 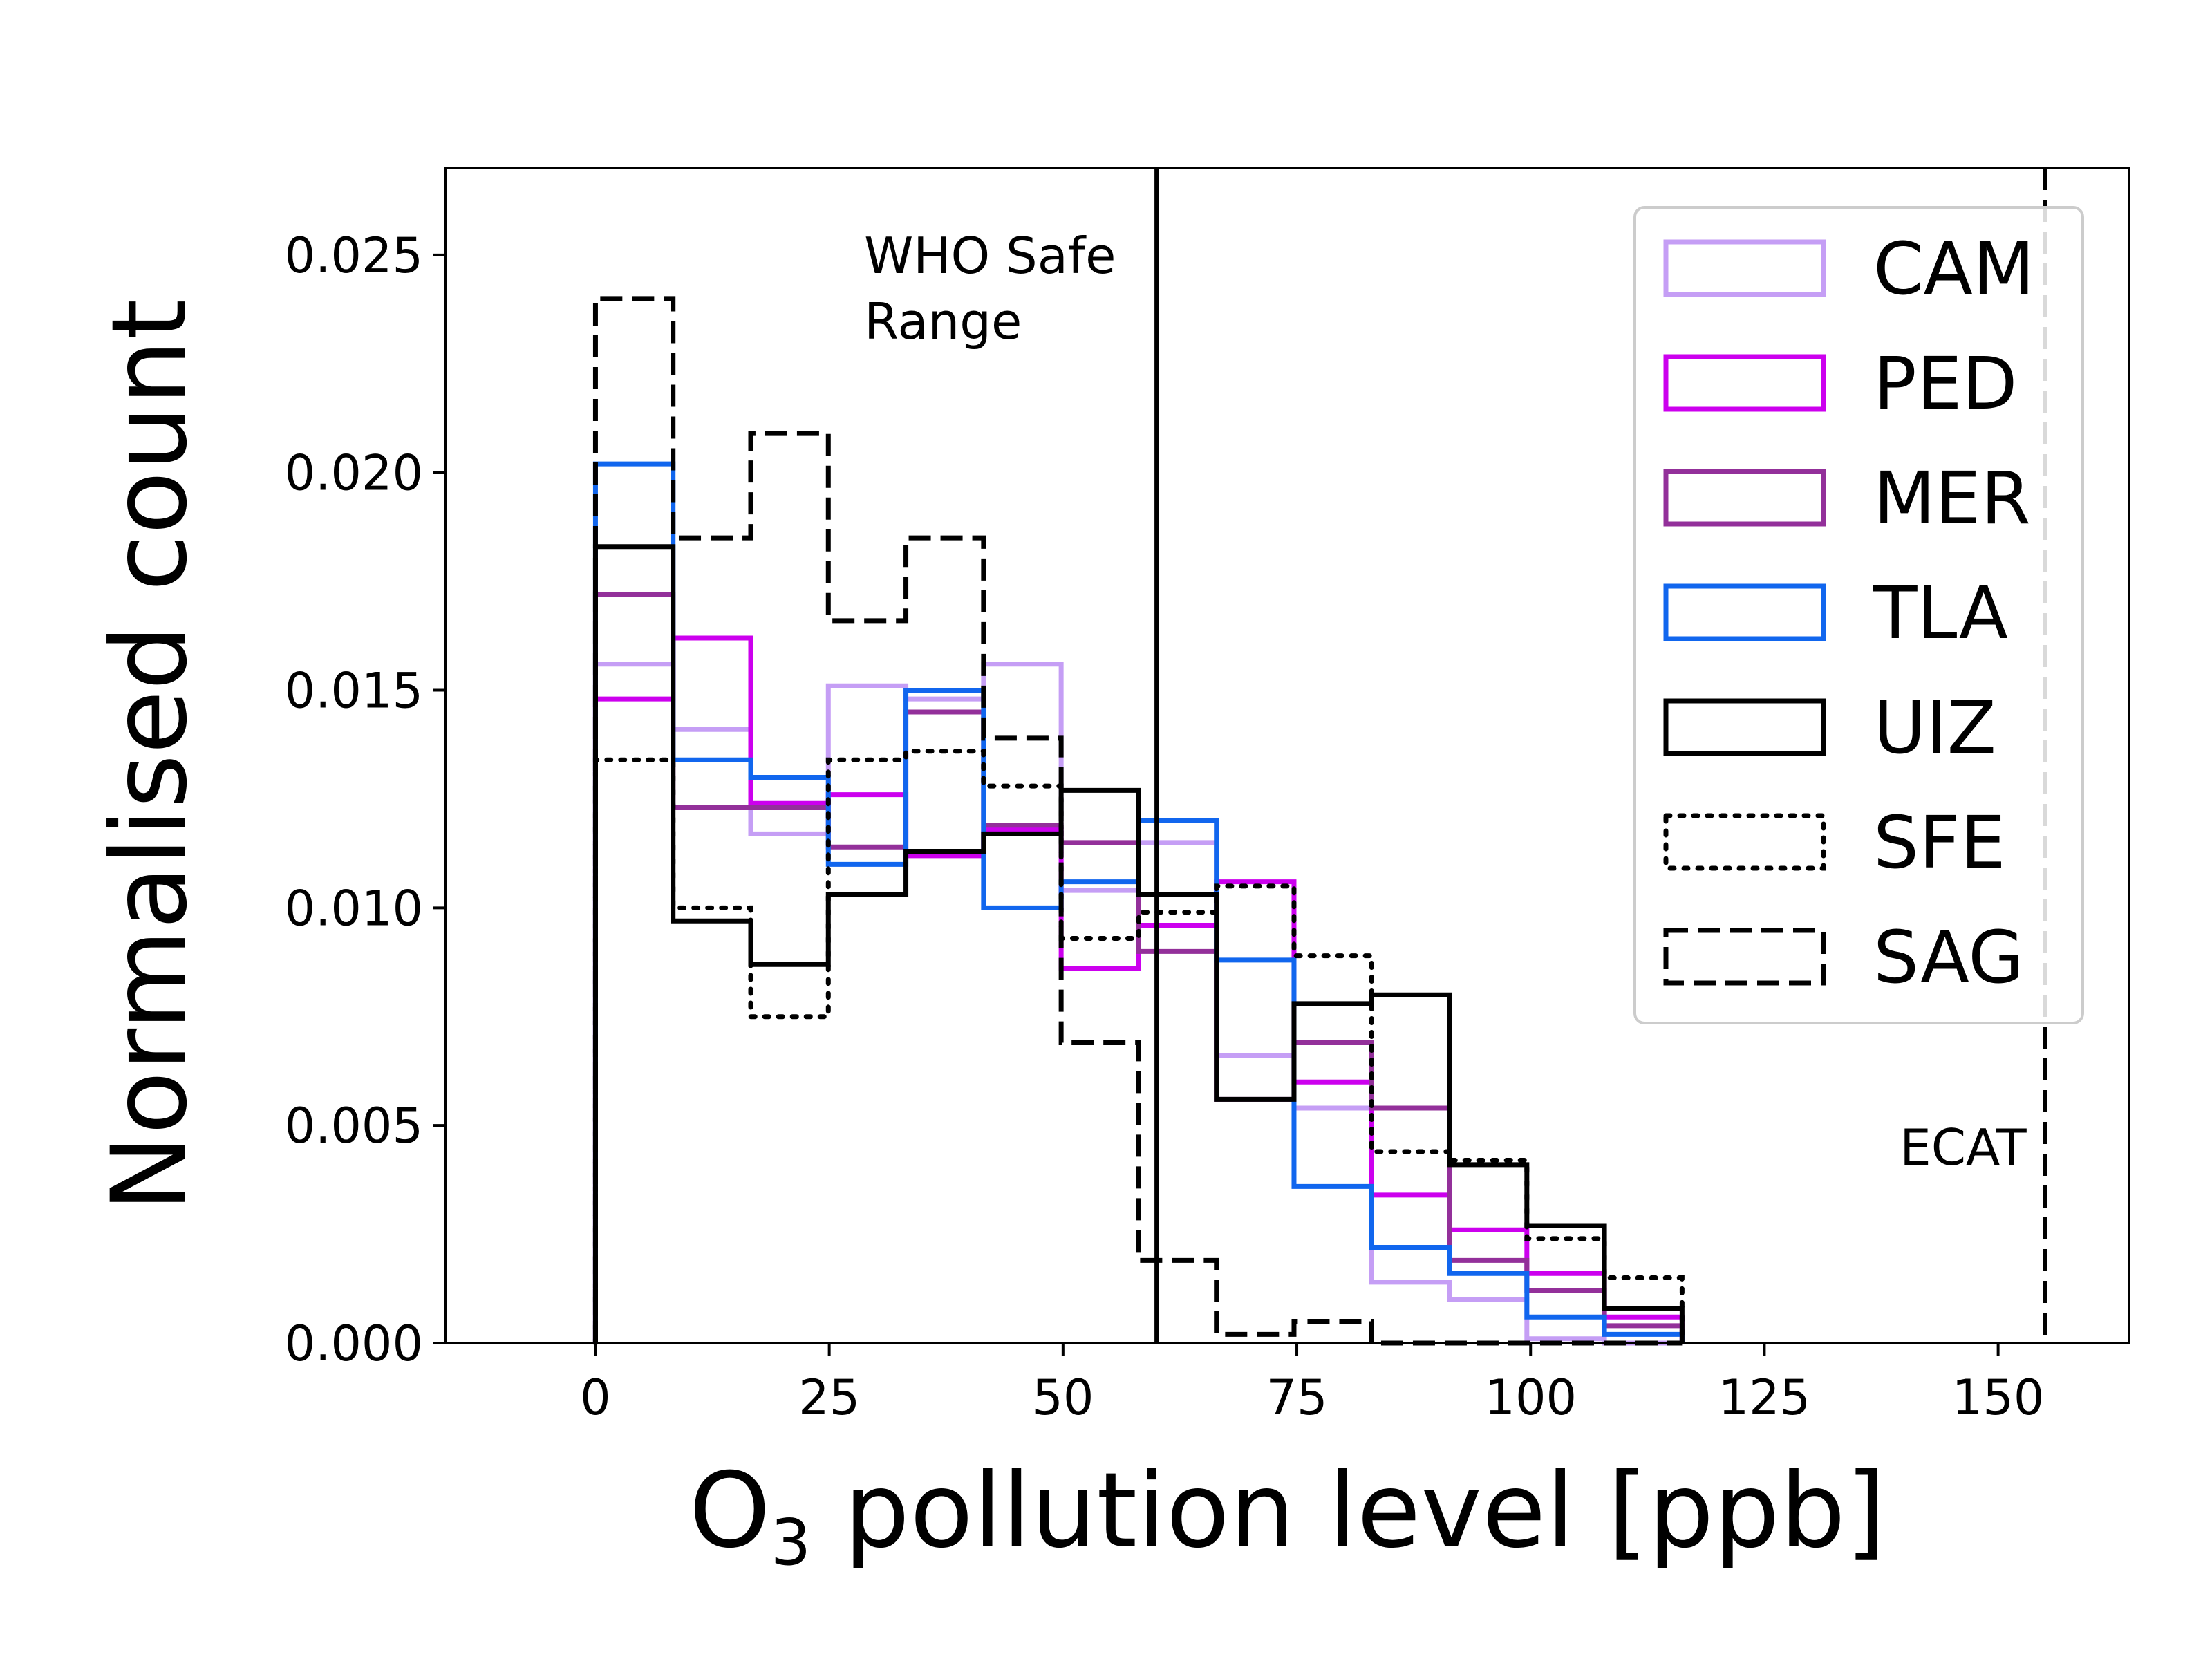 I want to click on y-tick-label: 0.015, so click(x=354, y=691).